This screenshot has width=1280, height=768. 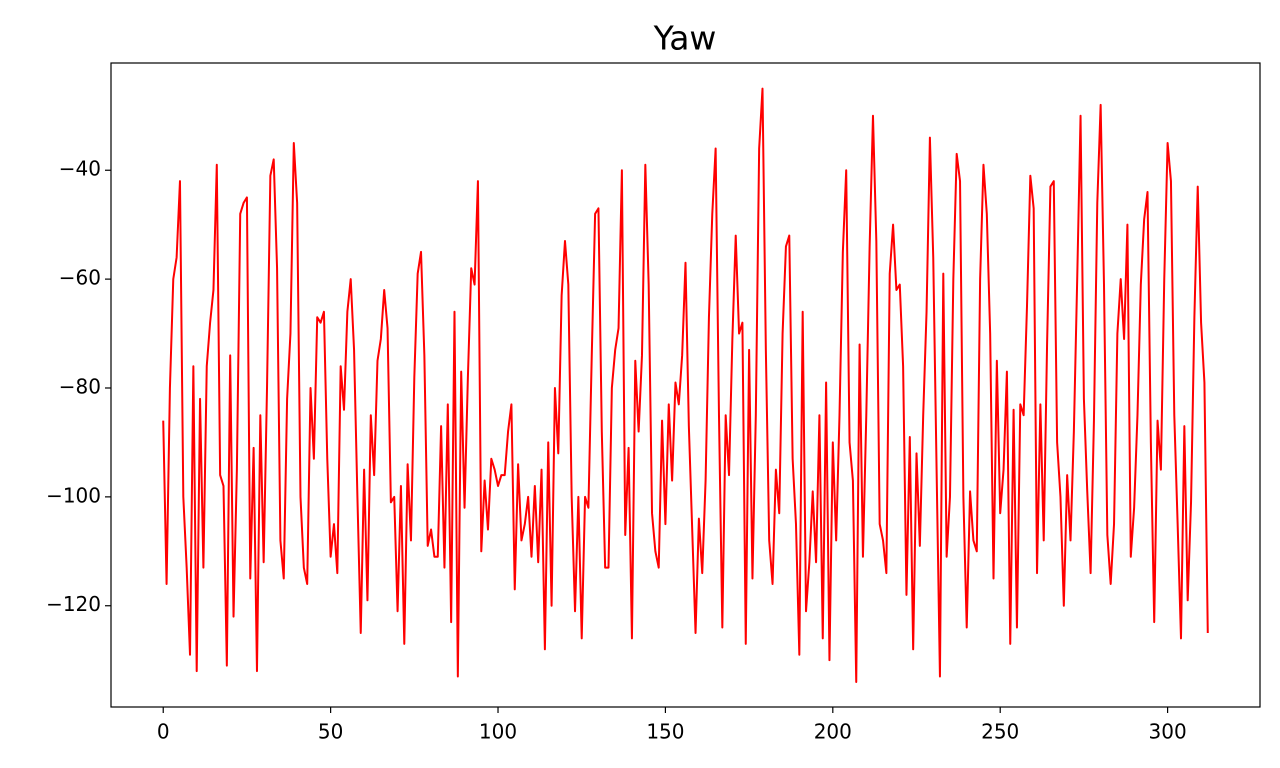 I want to click on y-tick-label: −120, so click(x=73, y=604).